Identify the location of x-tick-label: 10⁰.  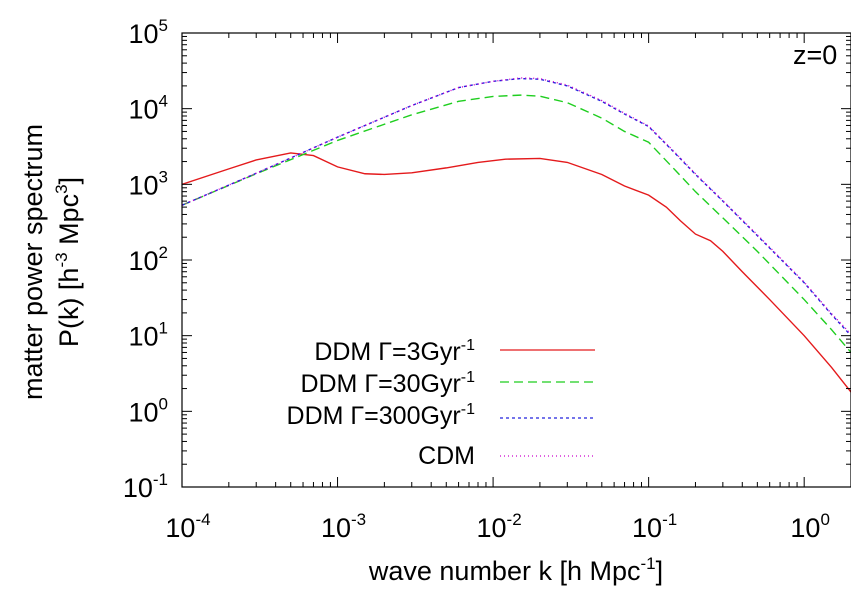
(810, 526).